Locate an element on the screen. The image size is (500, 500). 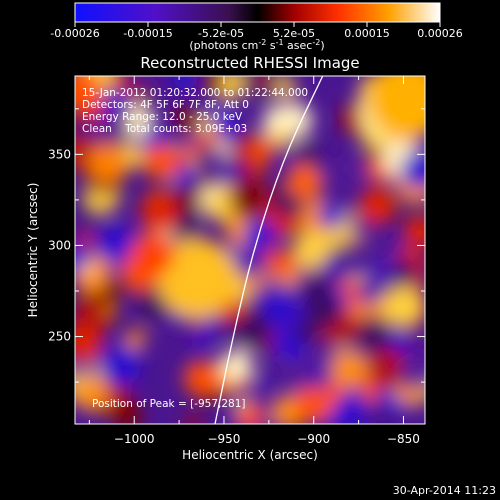
annotation-clean-counts: Clean Total counts: 3.09E+03 is located at coordinates (164, 129).